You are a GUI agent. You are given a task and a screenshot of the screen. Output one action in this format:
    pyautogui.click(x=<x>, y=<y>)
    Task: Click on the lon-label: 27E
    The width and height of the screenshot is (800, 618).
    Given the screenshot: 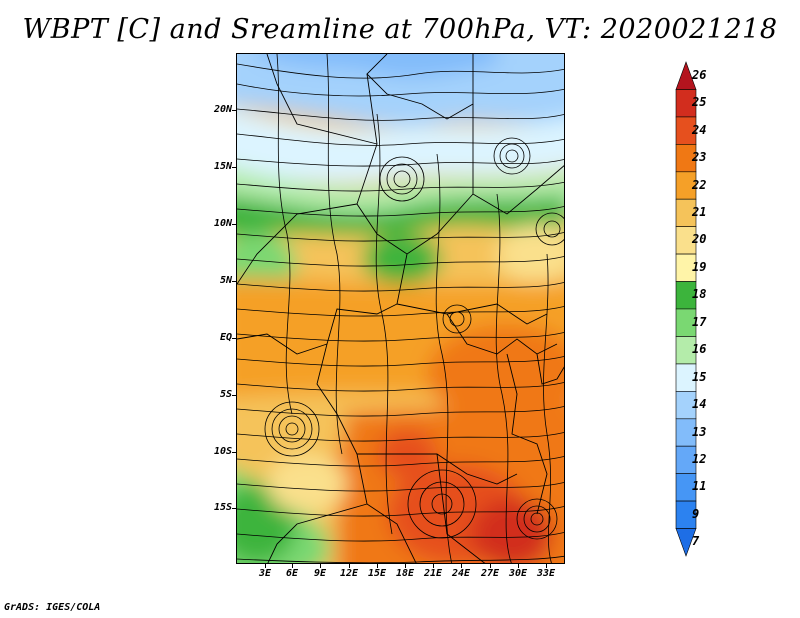 What is the action you would take?
    pyautogui.click(x=490, y=573)
    